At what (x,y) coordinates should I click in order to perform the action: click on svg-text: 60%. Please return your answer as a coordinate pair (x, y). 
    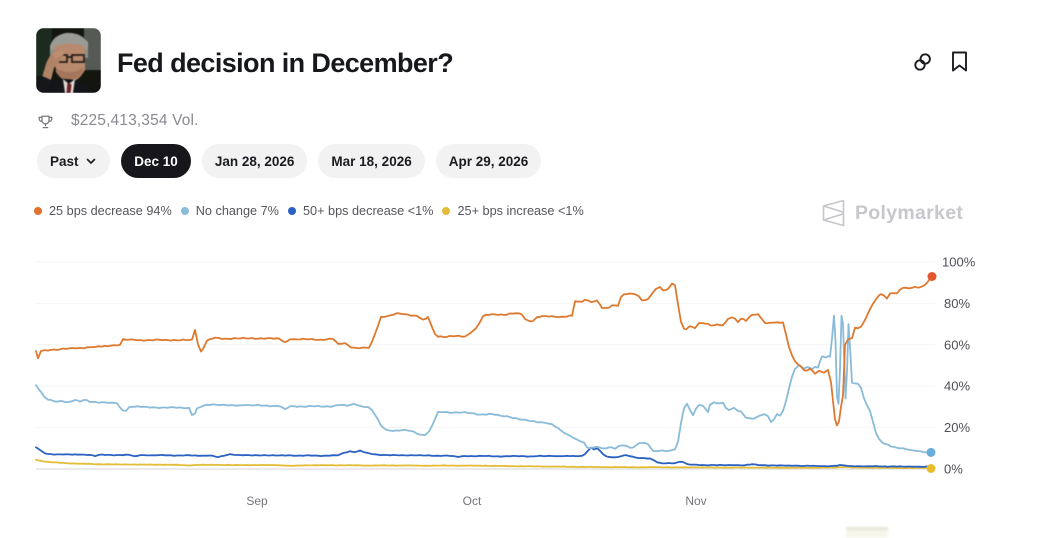
    Looking at the image, I should click on (957, 344).